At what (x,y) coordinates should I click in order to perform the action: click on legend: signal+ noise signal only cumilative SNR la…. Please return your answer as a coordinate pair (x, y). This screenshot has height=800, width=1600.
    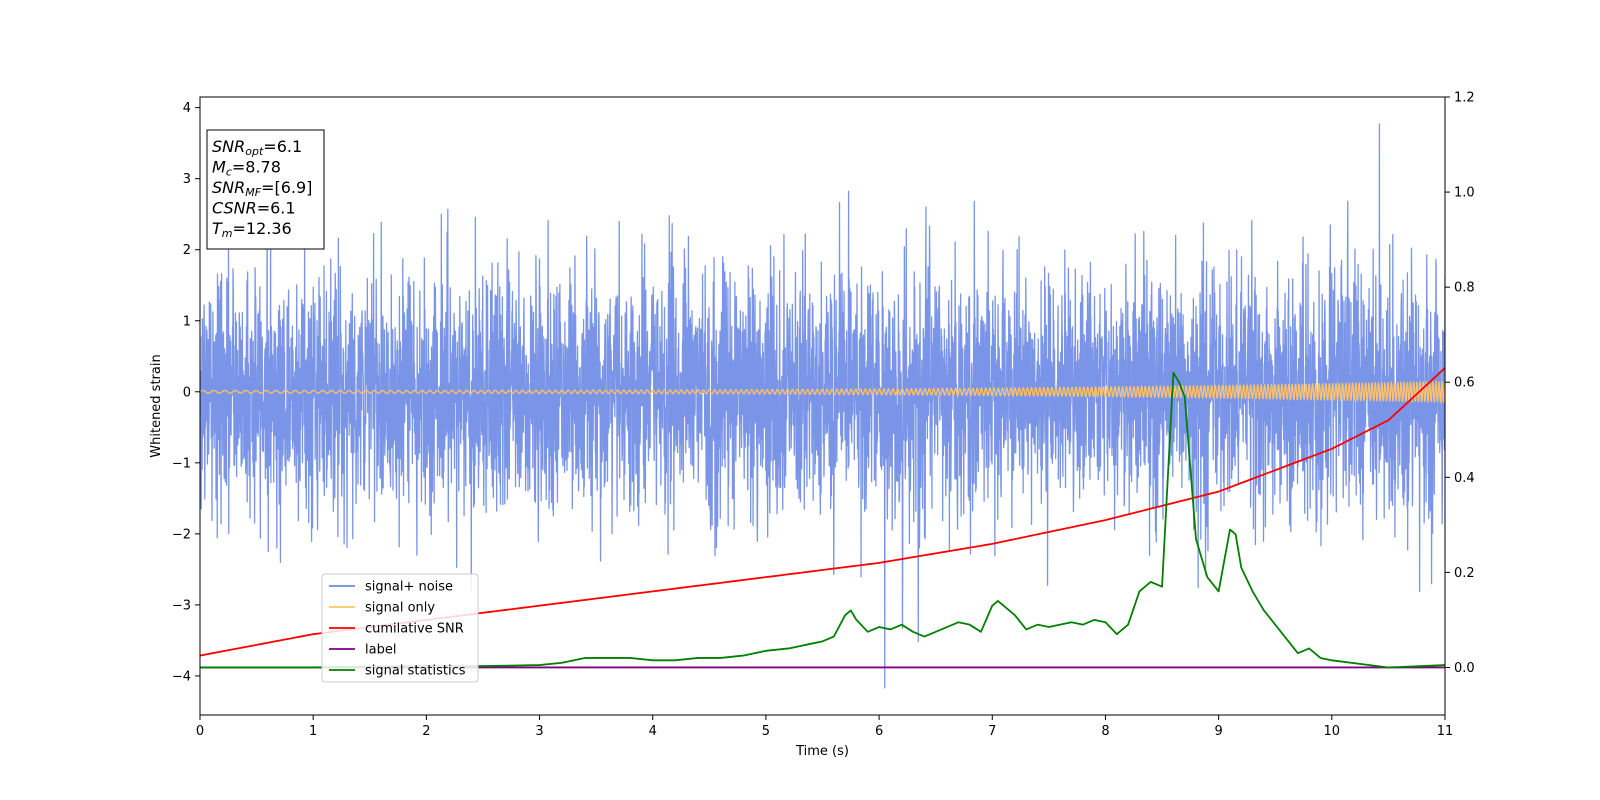
    Looking at the image, I should click on (400, 628).